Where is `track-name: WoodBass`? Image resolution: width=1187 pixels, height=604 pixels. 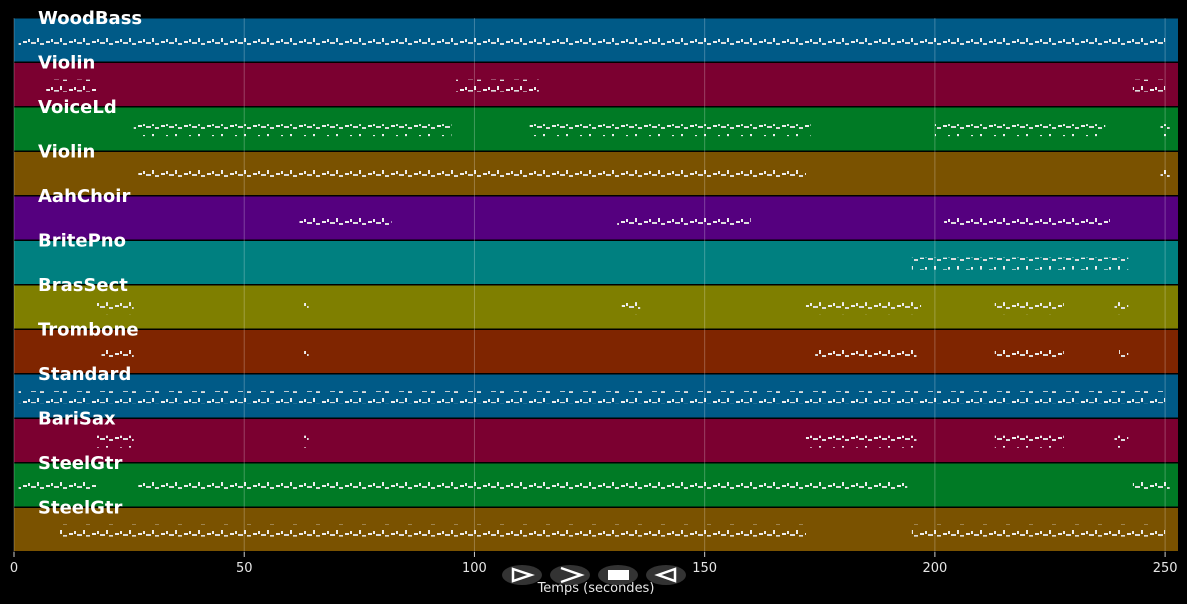 track-name: WoodBass is located at coordinates (90, 18).